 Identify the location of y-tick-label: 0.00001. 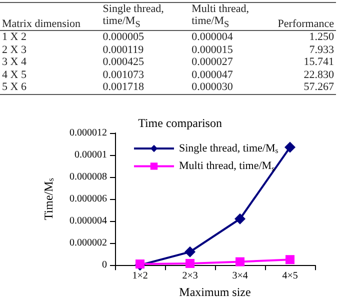
(90, 155).